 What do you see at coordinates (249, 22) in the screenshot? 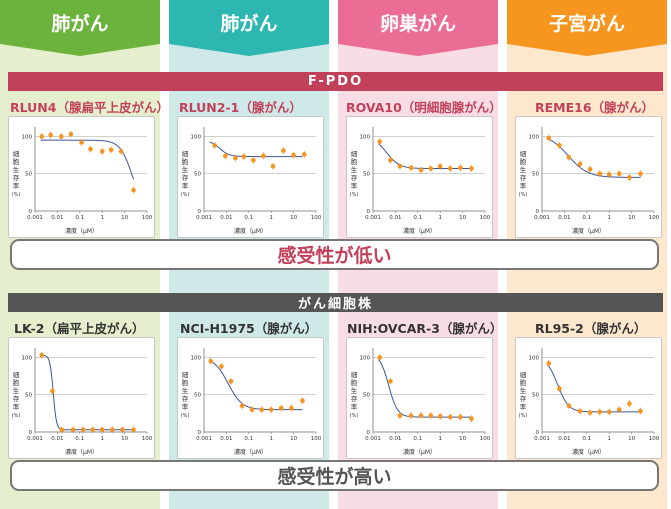
I see `column-header-2: 肺がん` at bounding box center [249, 22].